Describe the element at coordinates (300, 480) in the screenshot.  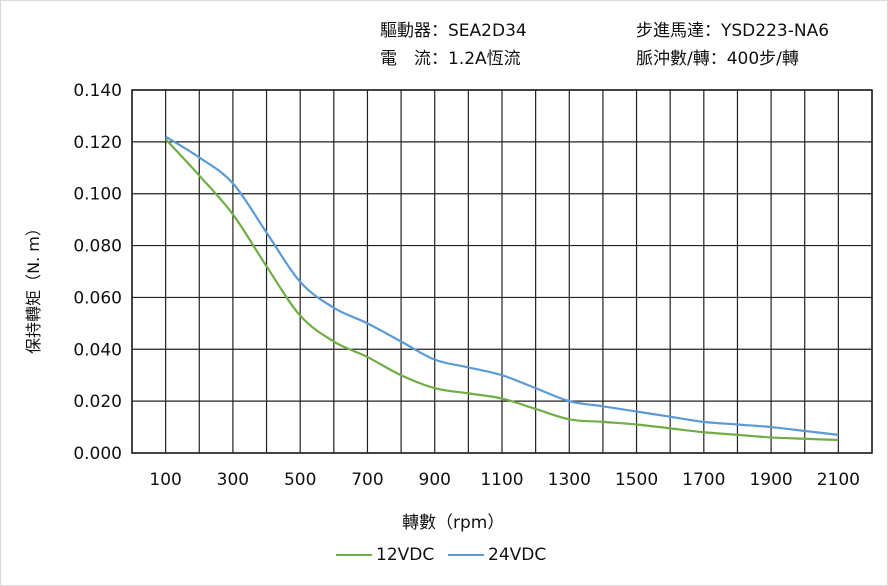
I see `x-tick-label: 500` at that location.